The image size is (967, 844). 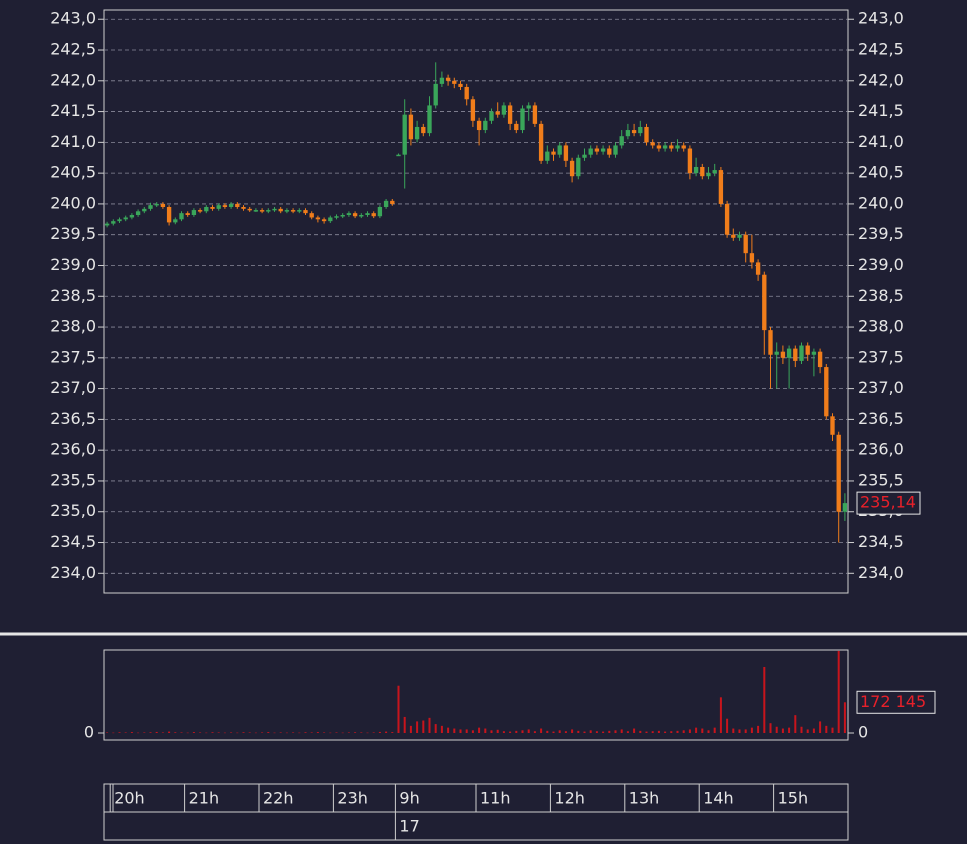 I want to click on y2-tick-label: 236,5, so click(x=881, y=418).